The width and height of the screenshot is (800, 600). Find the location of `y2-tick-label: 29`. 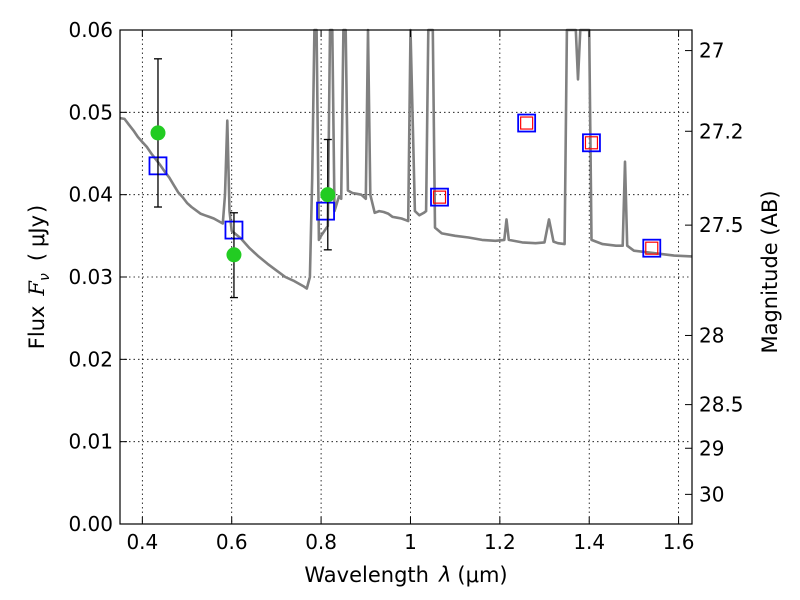

y2-tick-label: 29 is located at coordinates (711, 448).